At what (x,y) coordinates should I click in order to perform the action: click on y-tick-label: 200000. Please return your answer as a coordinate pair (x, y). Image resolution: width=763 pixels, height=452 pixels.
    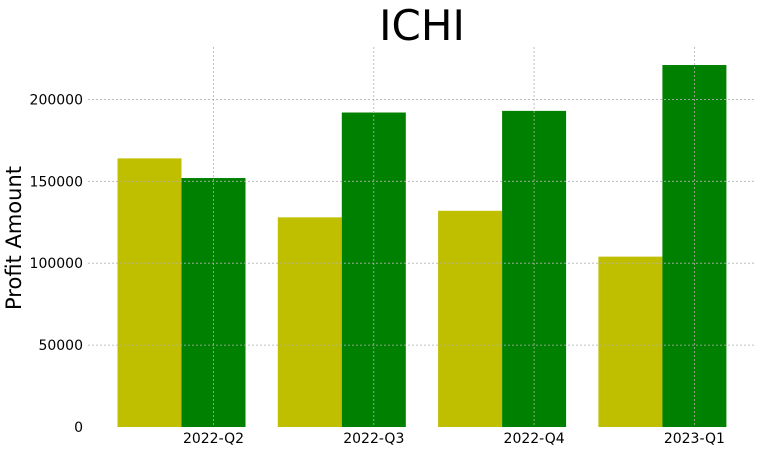
    Looking at the image, I should click on (56, 100).